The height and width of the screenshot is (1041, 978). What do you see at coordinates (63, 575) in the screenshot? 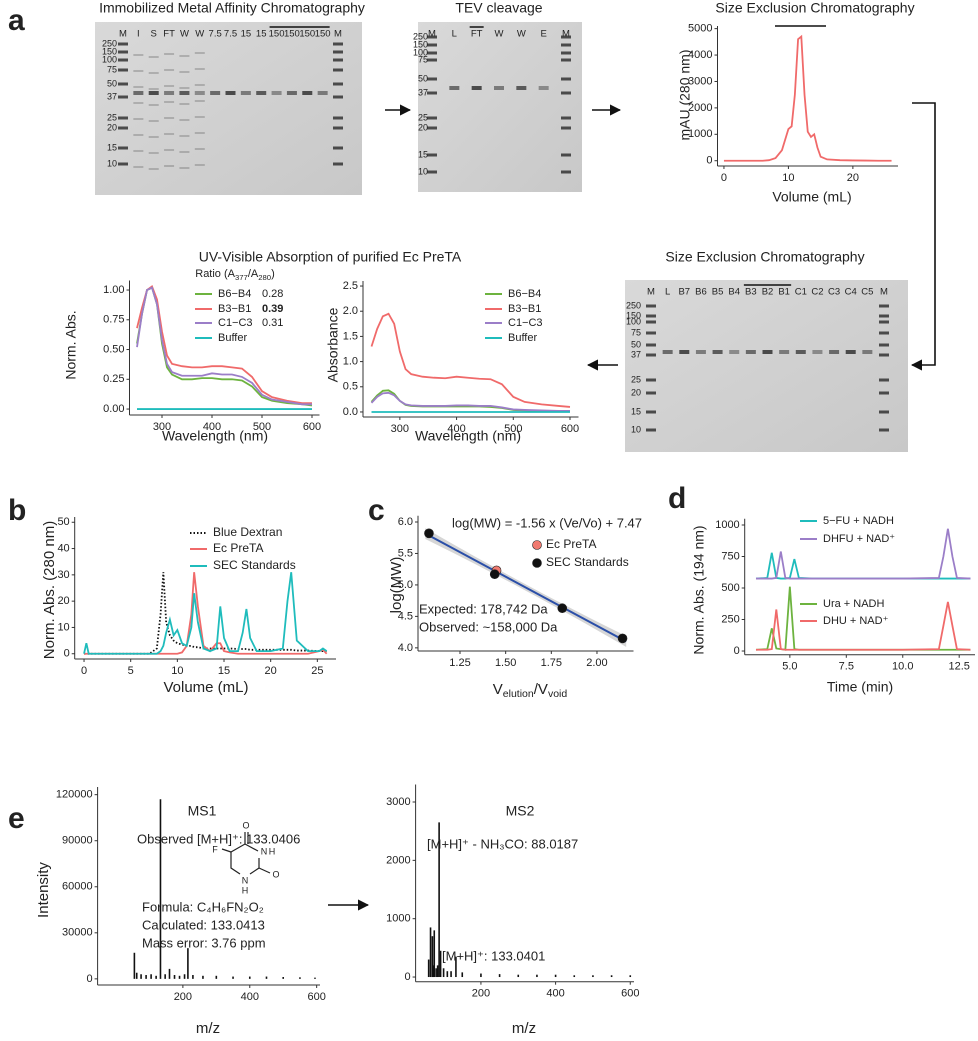
I see `y-tick-label: 30` at bounding box center [63, 575].